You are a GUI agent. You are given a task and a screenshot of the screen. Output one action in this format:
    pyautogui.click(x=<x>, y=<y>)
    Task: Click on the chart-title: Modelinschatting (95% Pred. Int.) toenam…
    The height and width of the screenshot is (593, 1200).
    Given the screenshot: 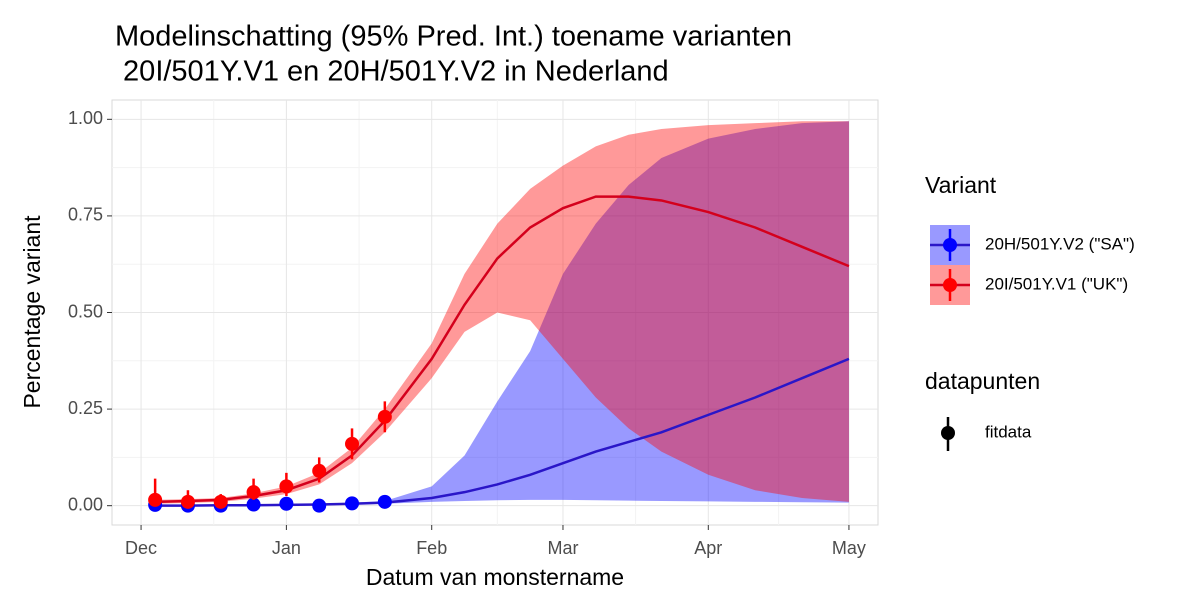 What is the action you would take?
    pyautogui.click(x=453, y=37)
    